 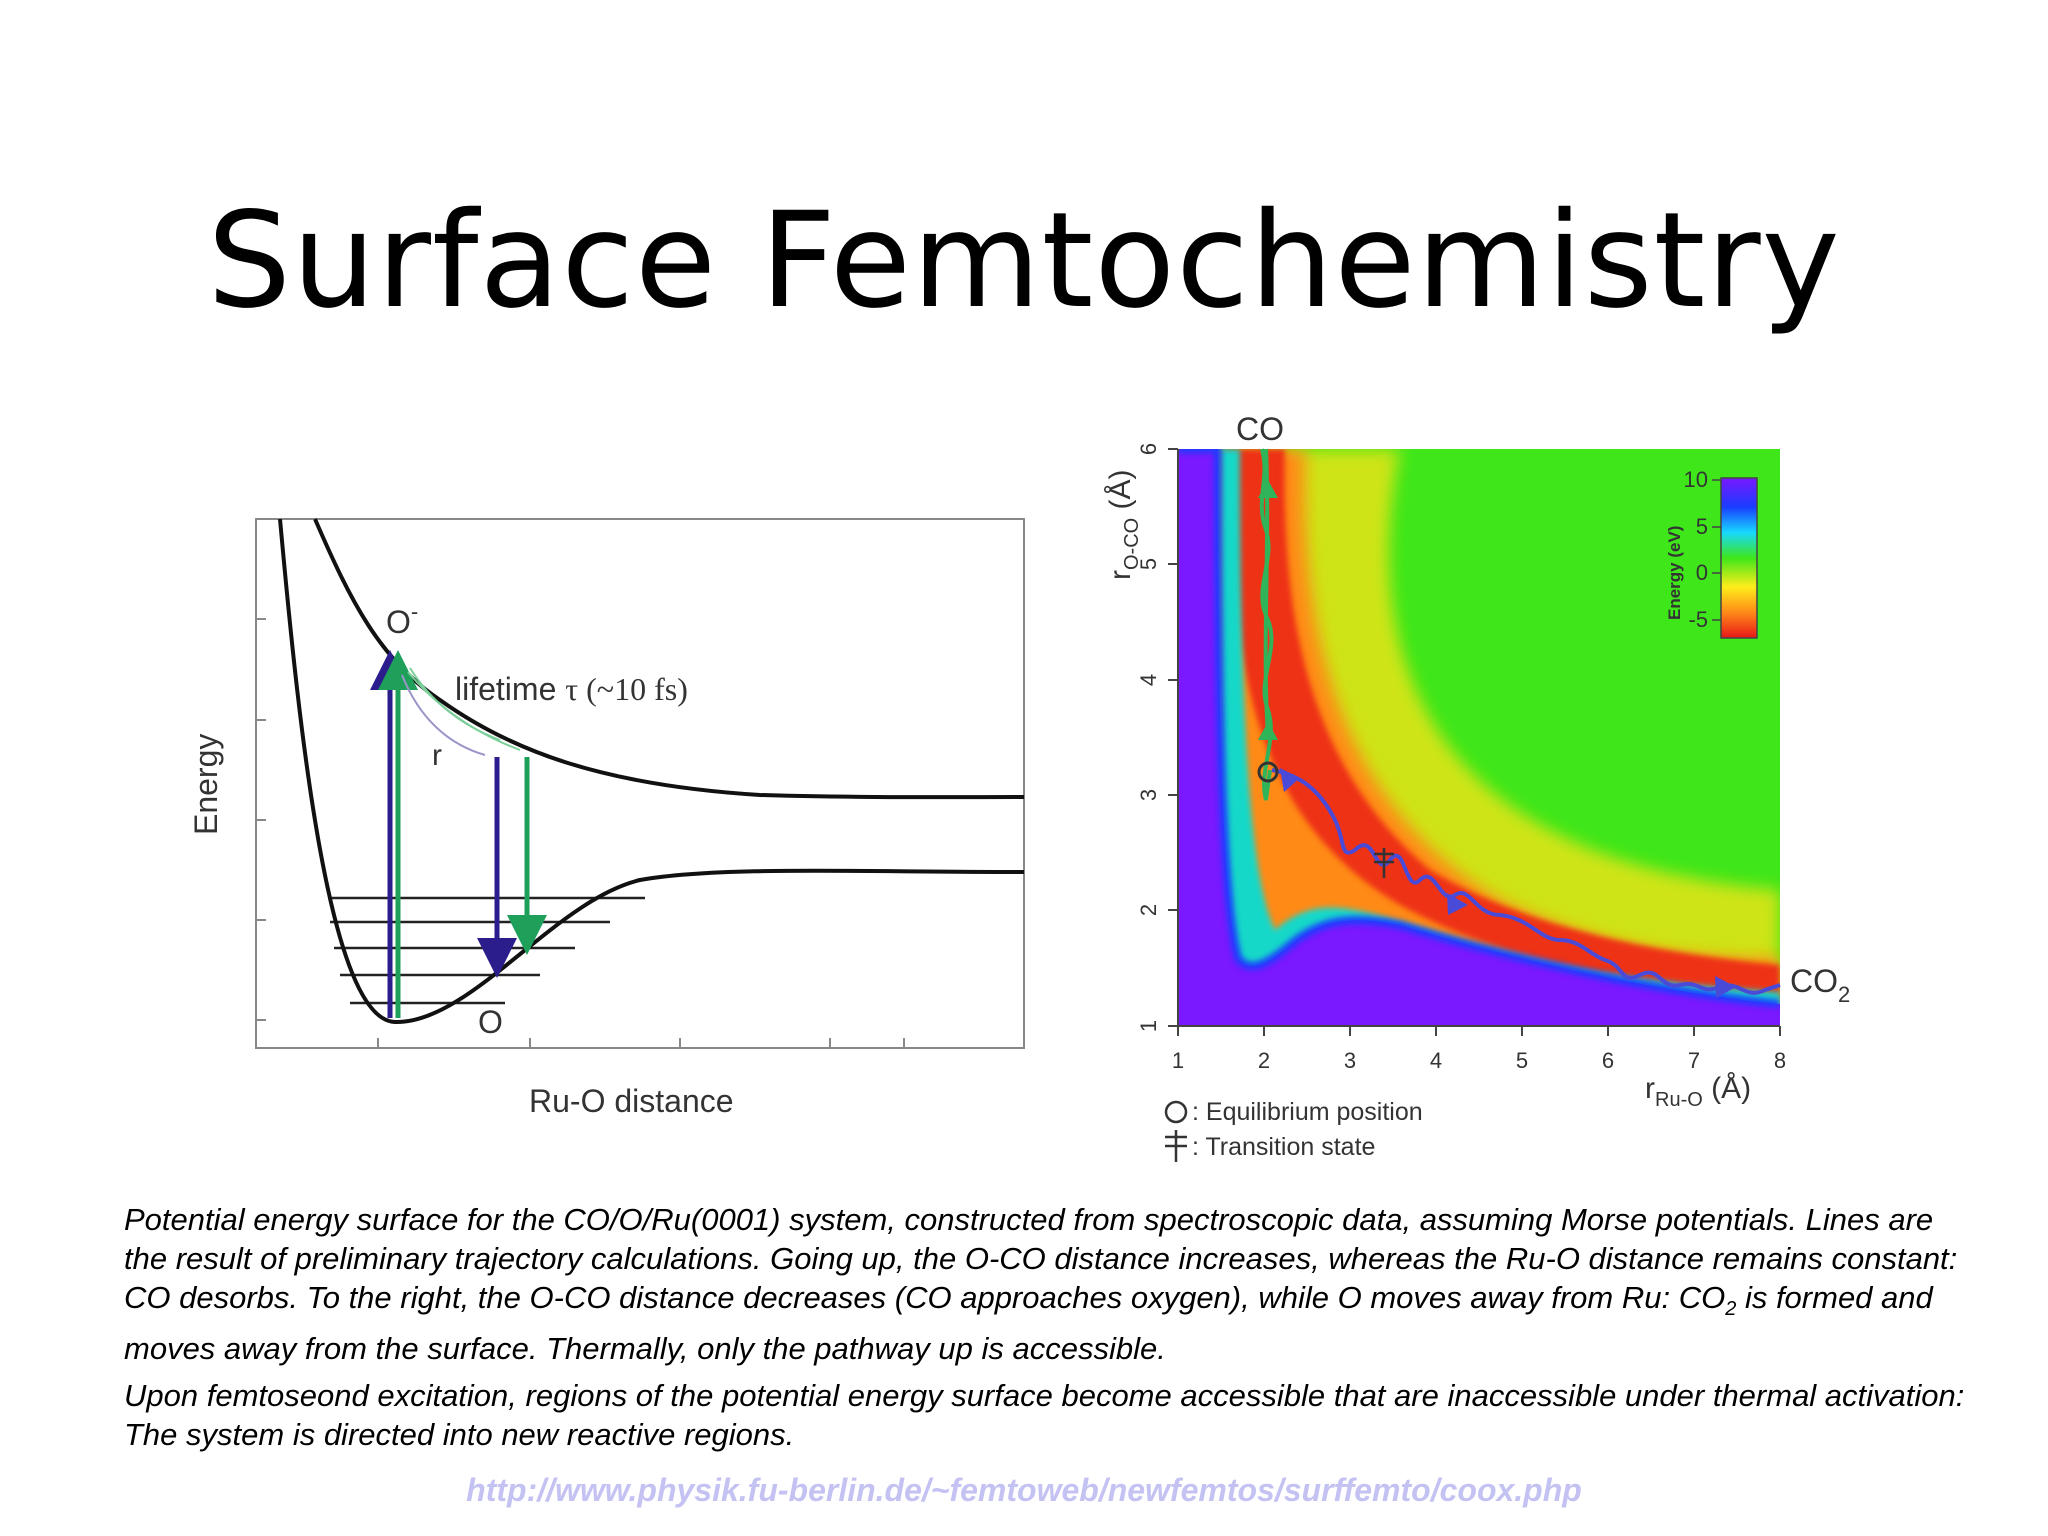 What do you see at coordinates (631, 1101) in the screenshot?
I see `ru-o-distance-label: Ru-O distance` at bounding box center [631, 1101].